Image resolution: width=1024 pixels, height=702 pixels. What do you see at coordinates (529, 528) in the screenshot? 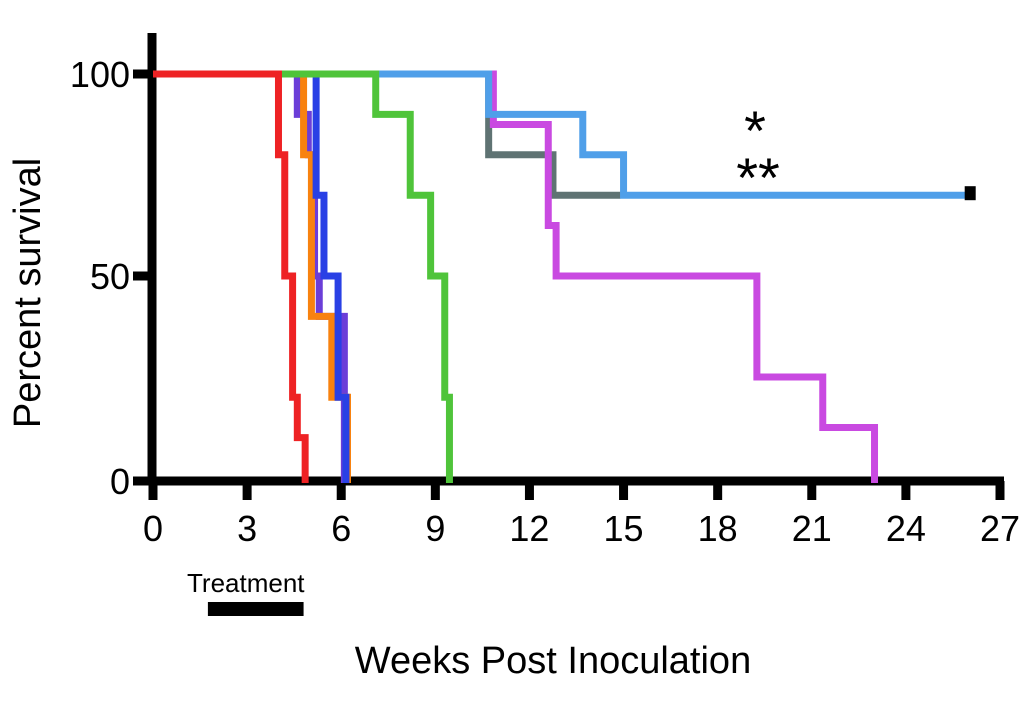
I see `x-tick-label: 12` at bounding box center [529, 528].